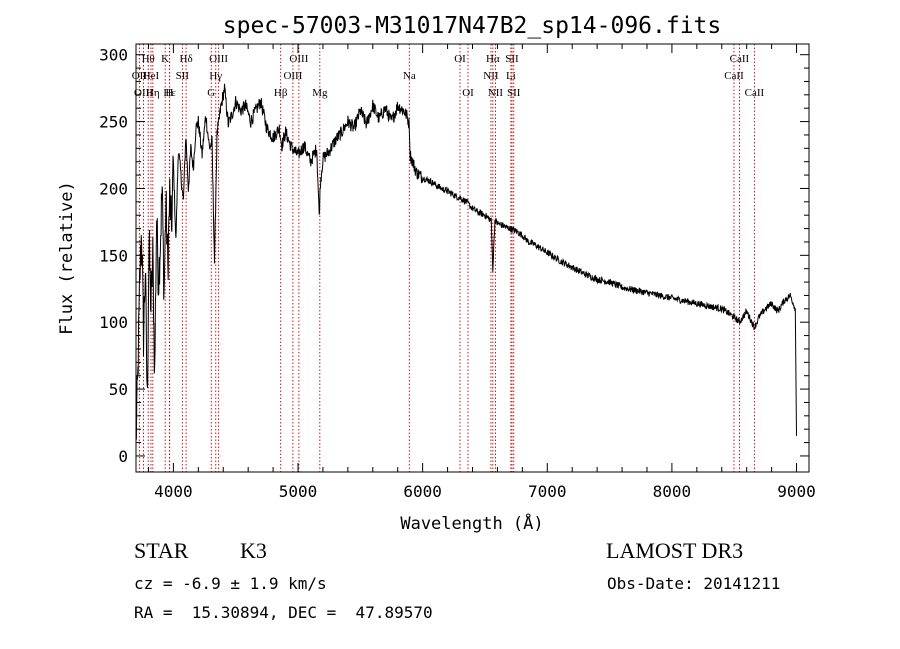 Image resolution: width=900 pixels, height=649 pixels. I want to click on marker-label-25: SII, so click(514, 93).